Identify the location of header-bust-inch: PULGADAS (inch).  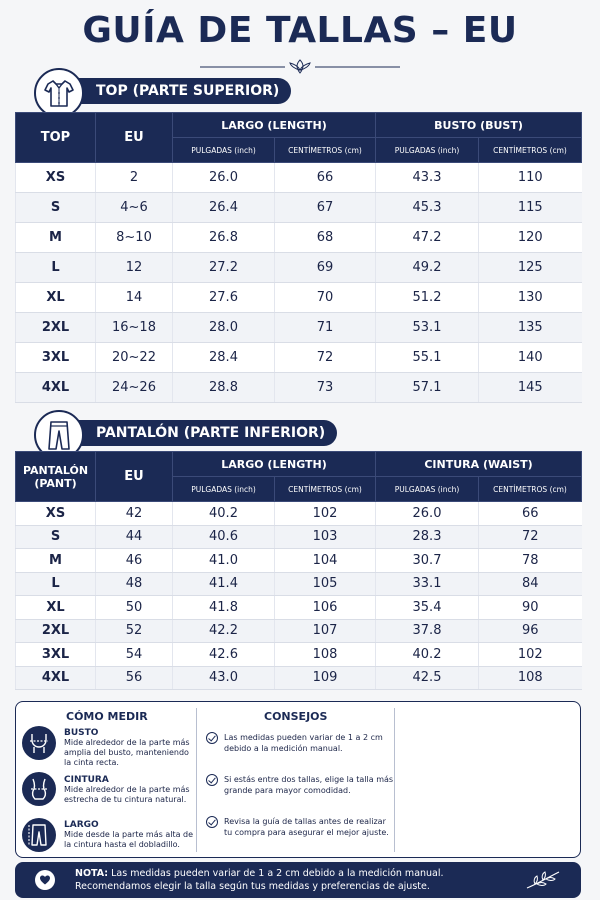
(427, 150).